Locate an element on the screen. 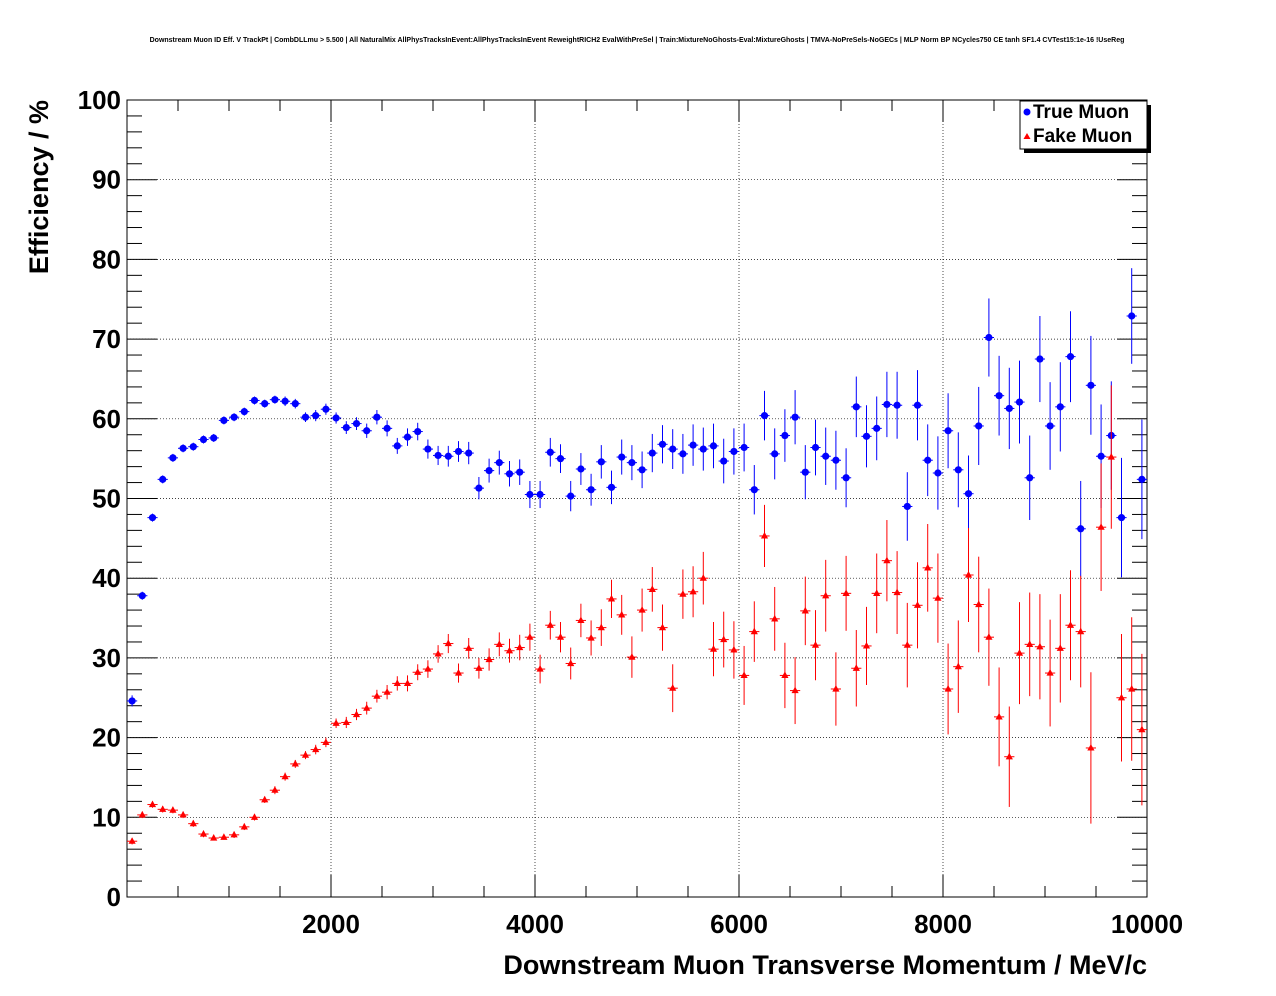  y-tick-label: 50 is located at coordinates (106, 499).